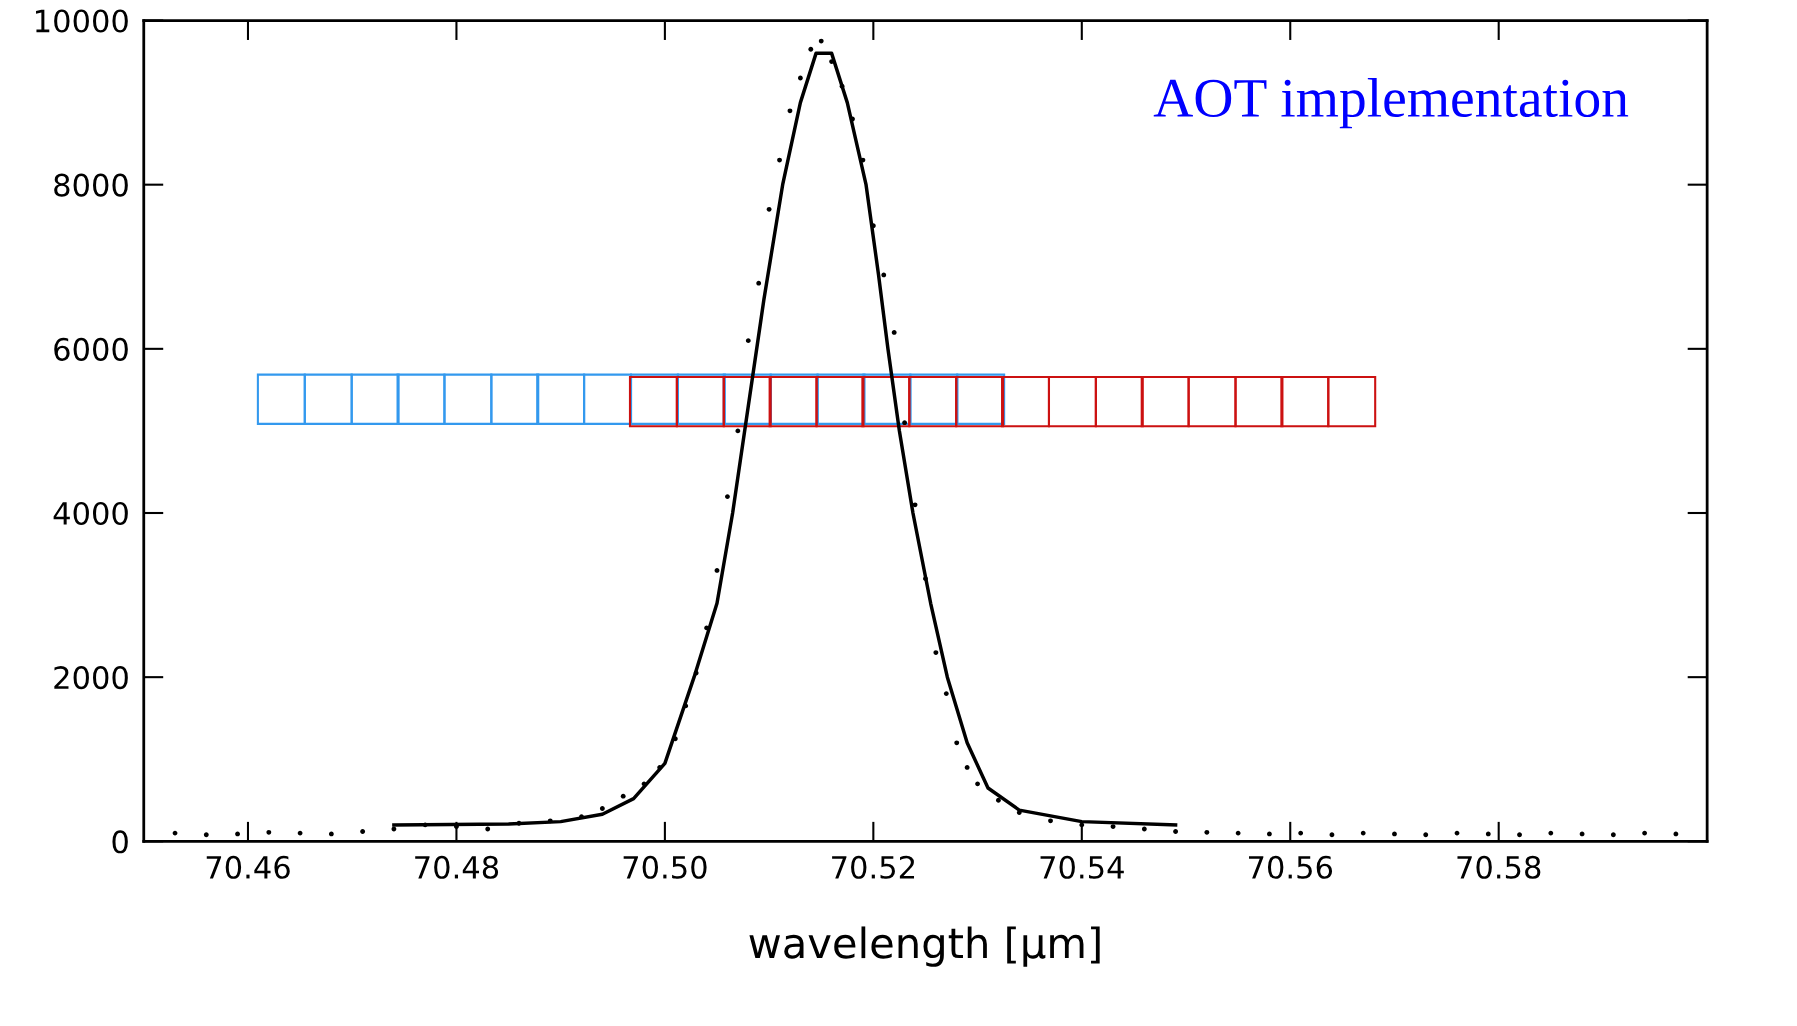  What do you see at coordinates (82, 21) in the screenshot?
I see `y-tick-label: 10000` at bounding box center [82, 21].